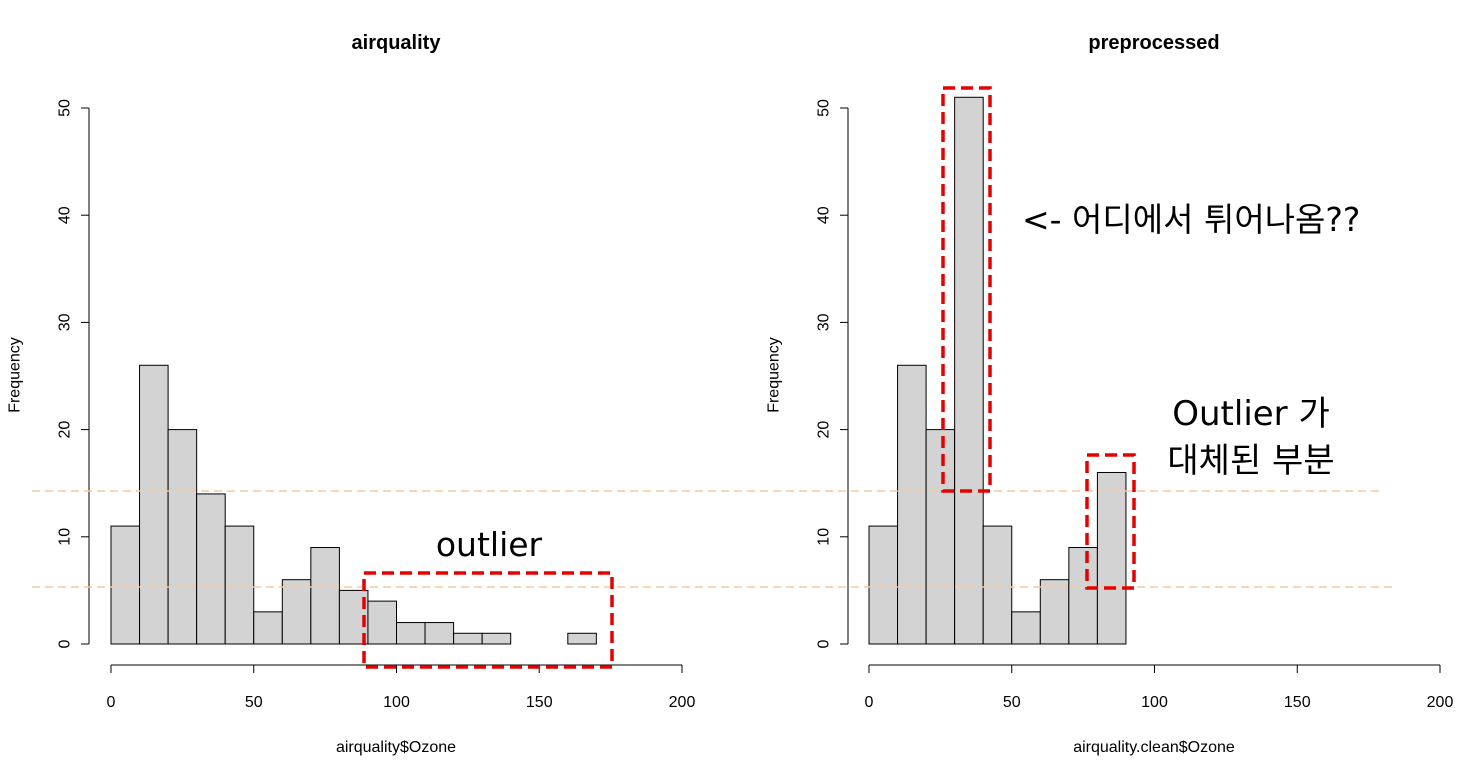 This screenshot has width=1475, height=763. Describe the element at coordinates (1153, 43) in the screenshot. I see `chart-title: preprocessed` at that location.